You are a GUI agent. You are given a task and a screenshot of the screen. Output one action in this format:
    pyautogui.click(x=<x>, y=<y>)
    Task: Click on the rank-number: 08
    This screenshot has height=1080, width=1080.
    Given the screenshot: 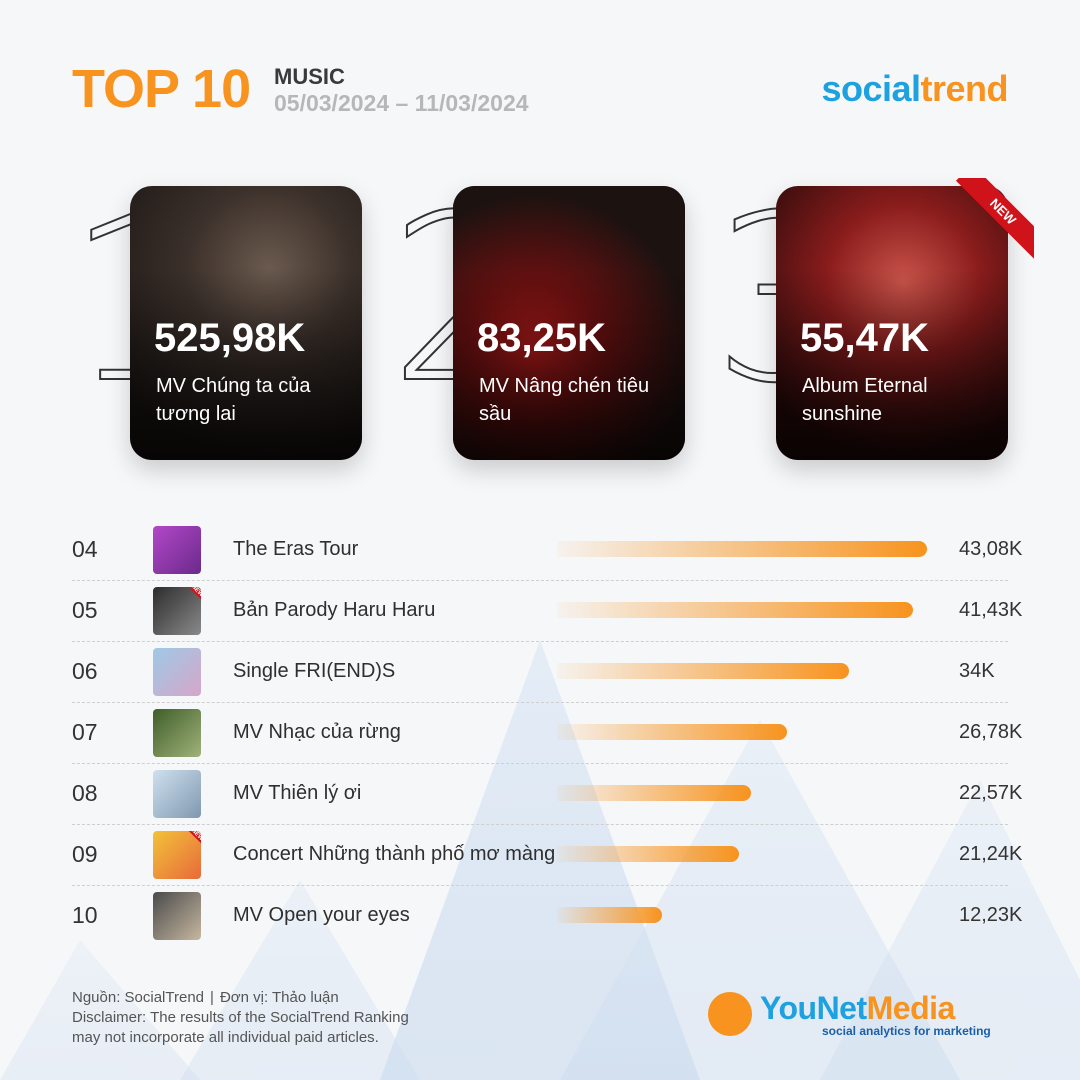 What is the action you would take?
    pyautogui.click(x=85, y=793)
    